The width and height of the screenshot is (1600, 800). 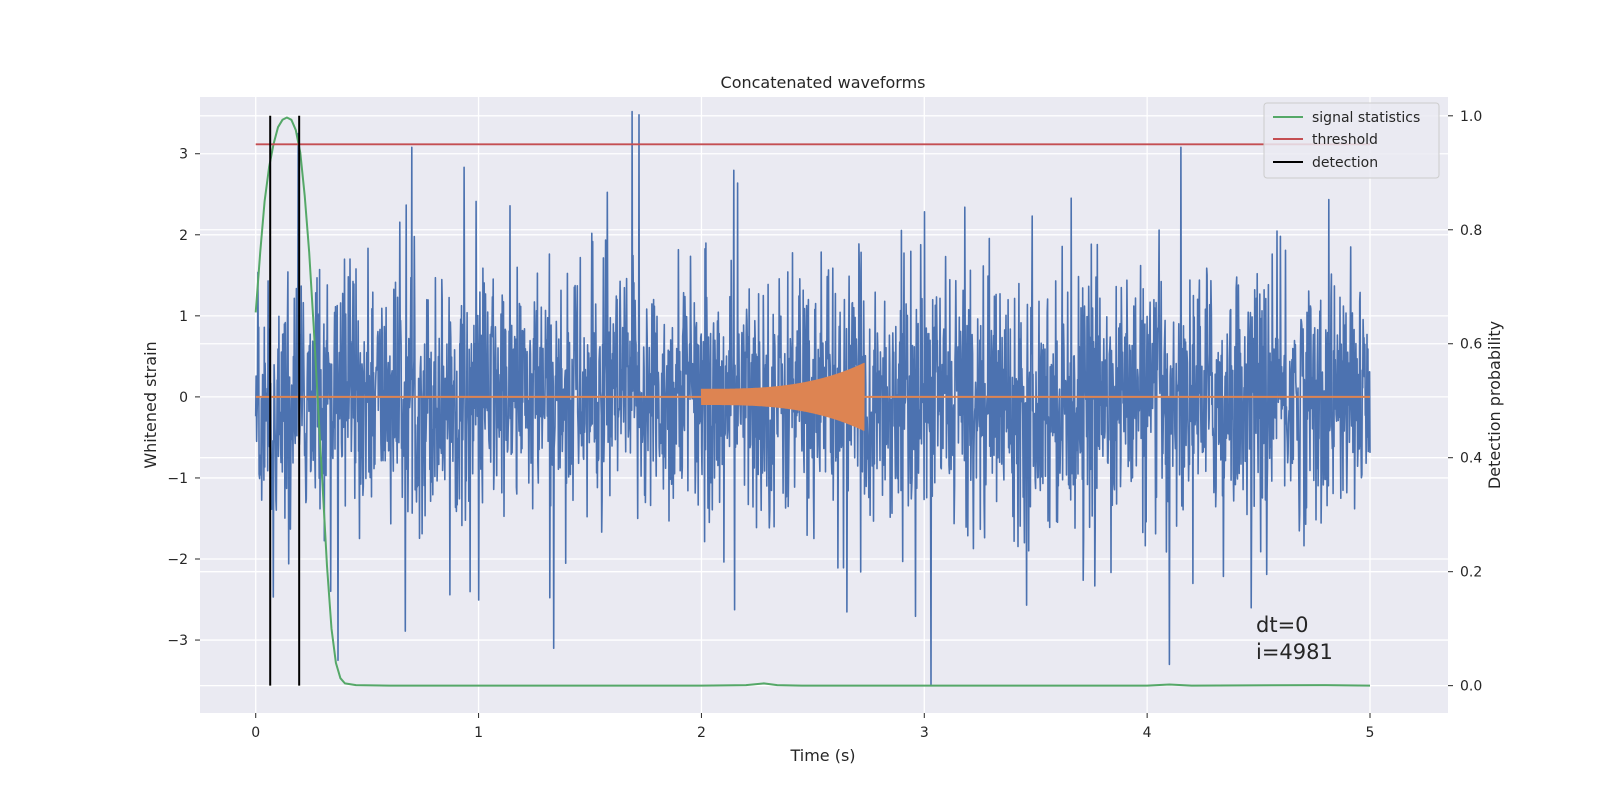 What do you see at coordinates (1471, 573) in the screenshot?
I see `y2-tick-label-1: 0.2` at bounding box center [1471, 573].